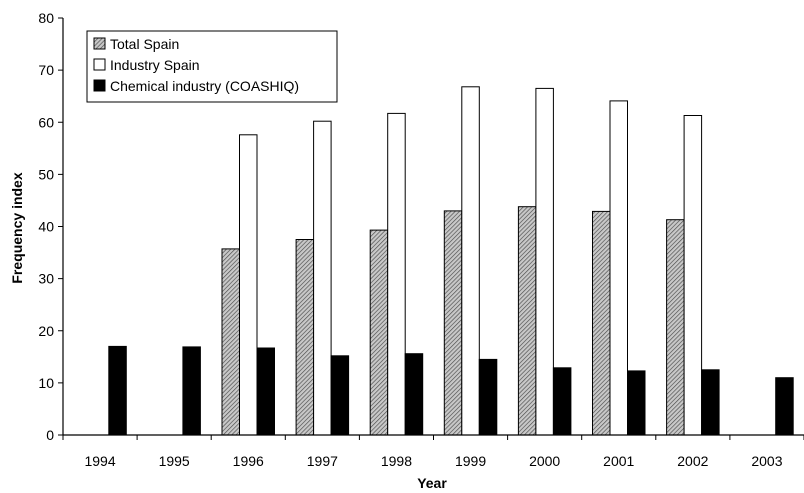 This screenshot has width=804, height=493. What do you see at coordinates (191, 391) in the screenshot?
I see `bar-chemical-industry-coashiq-1995` at bounding box center [191, 391].